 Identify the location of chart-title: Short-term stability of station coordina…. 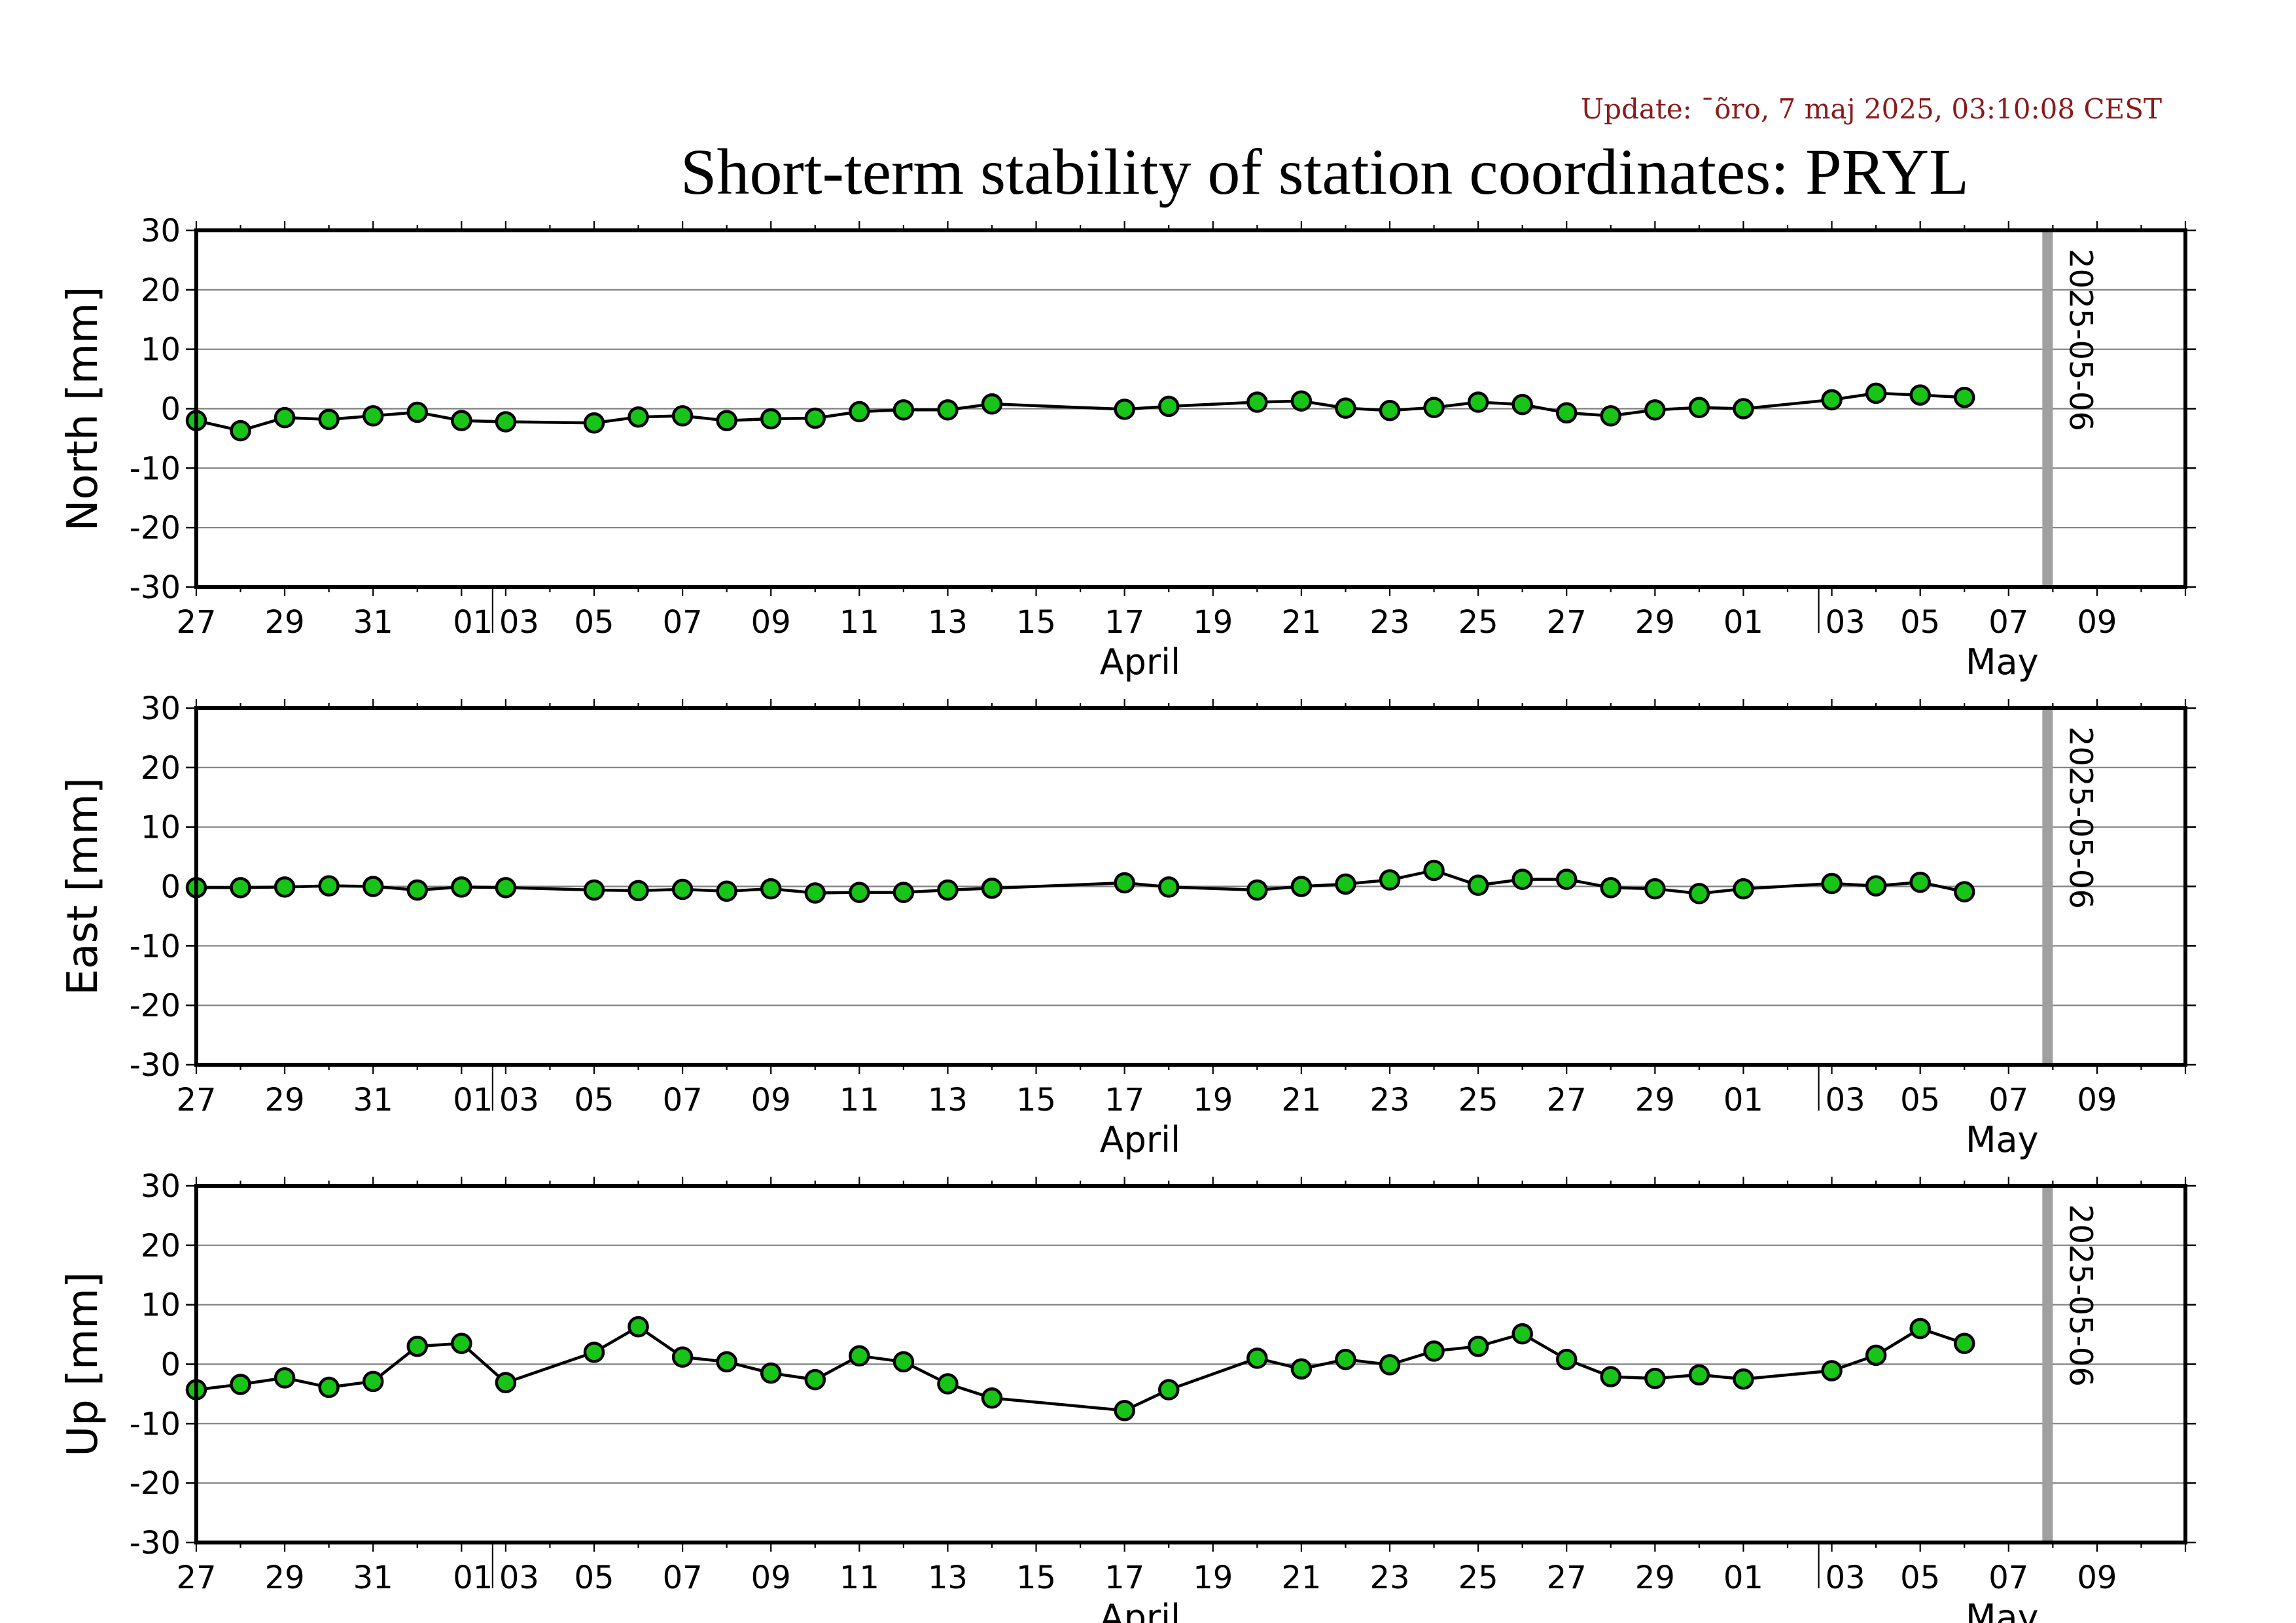
(1324, 171).